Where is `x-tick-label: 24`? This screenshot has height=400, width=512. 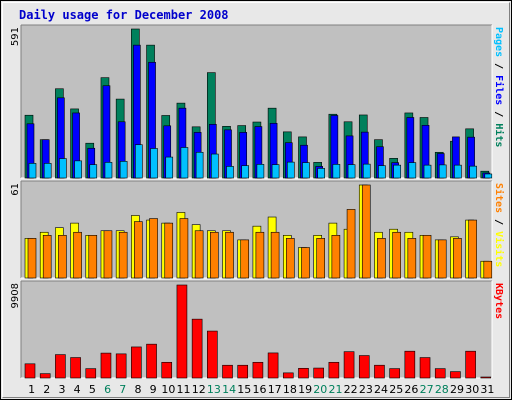 x-tick-label: 24 is located at coordinates (381, 389).